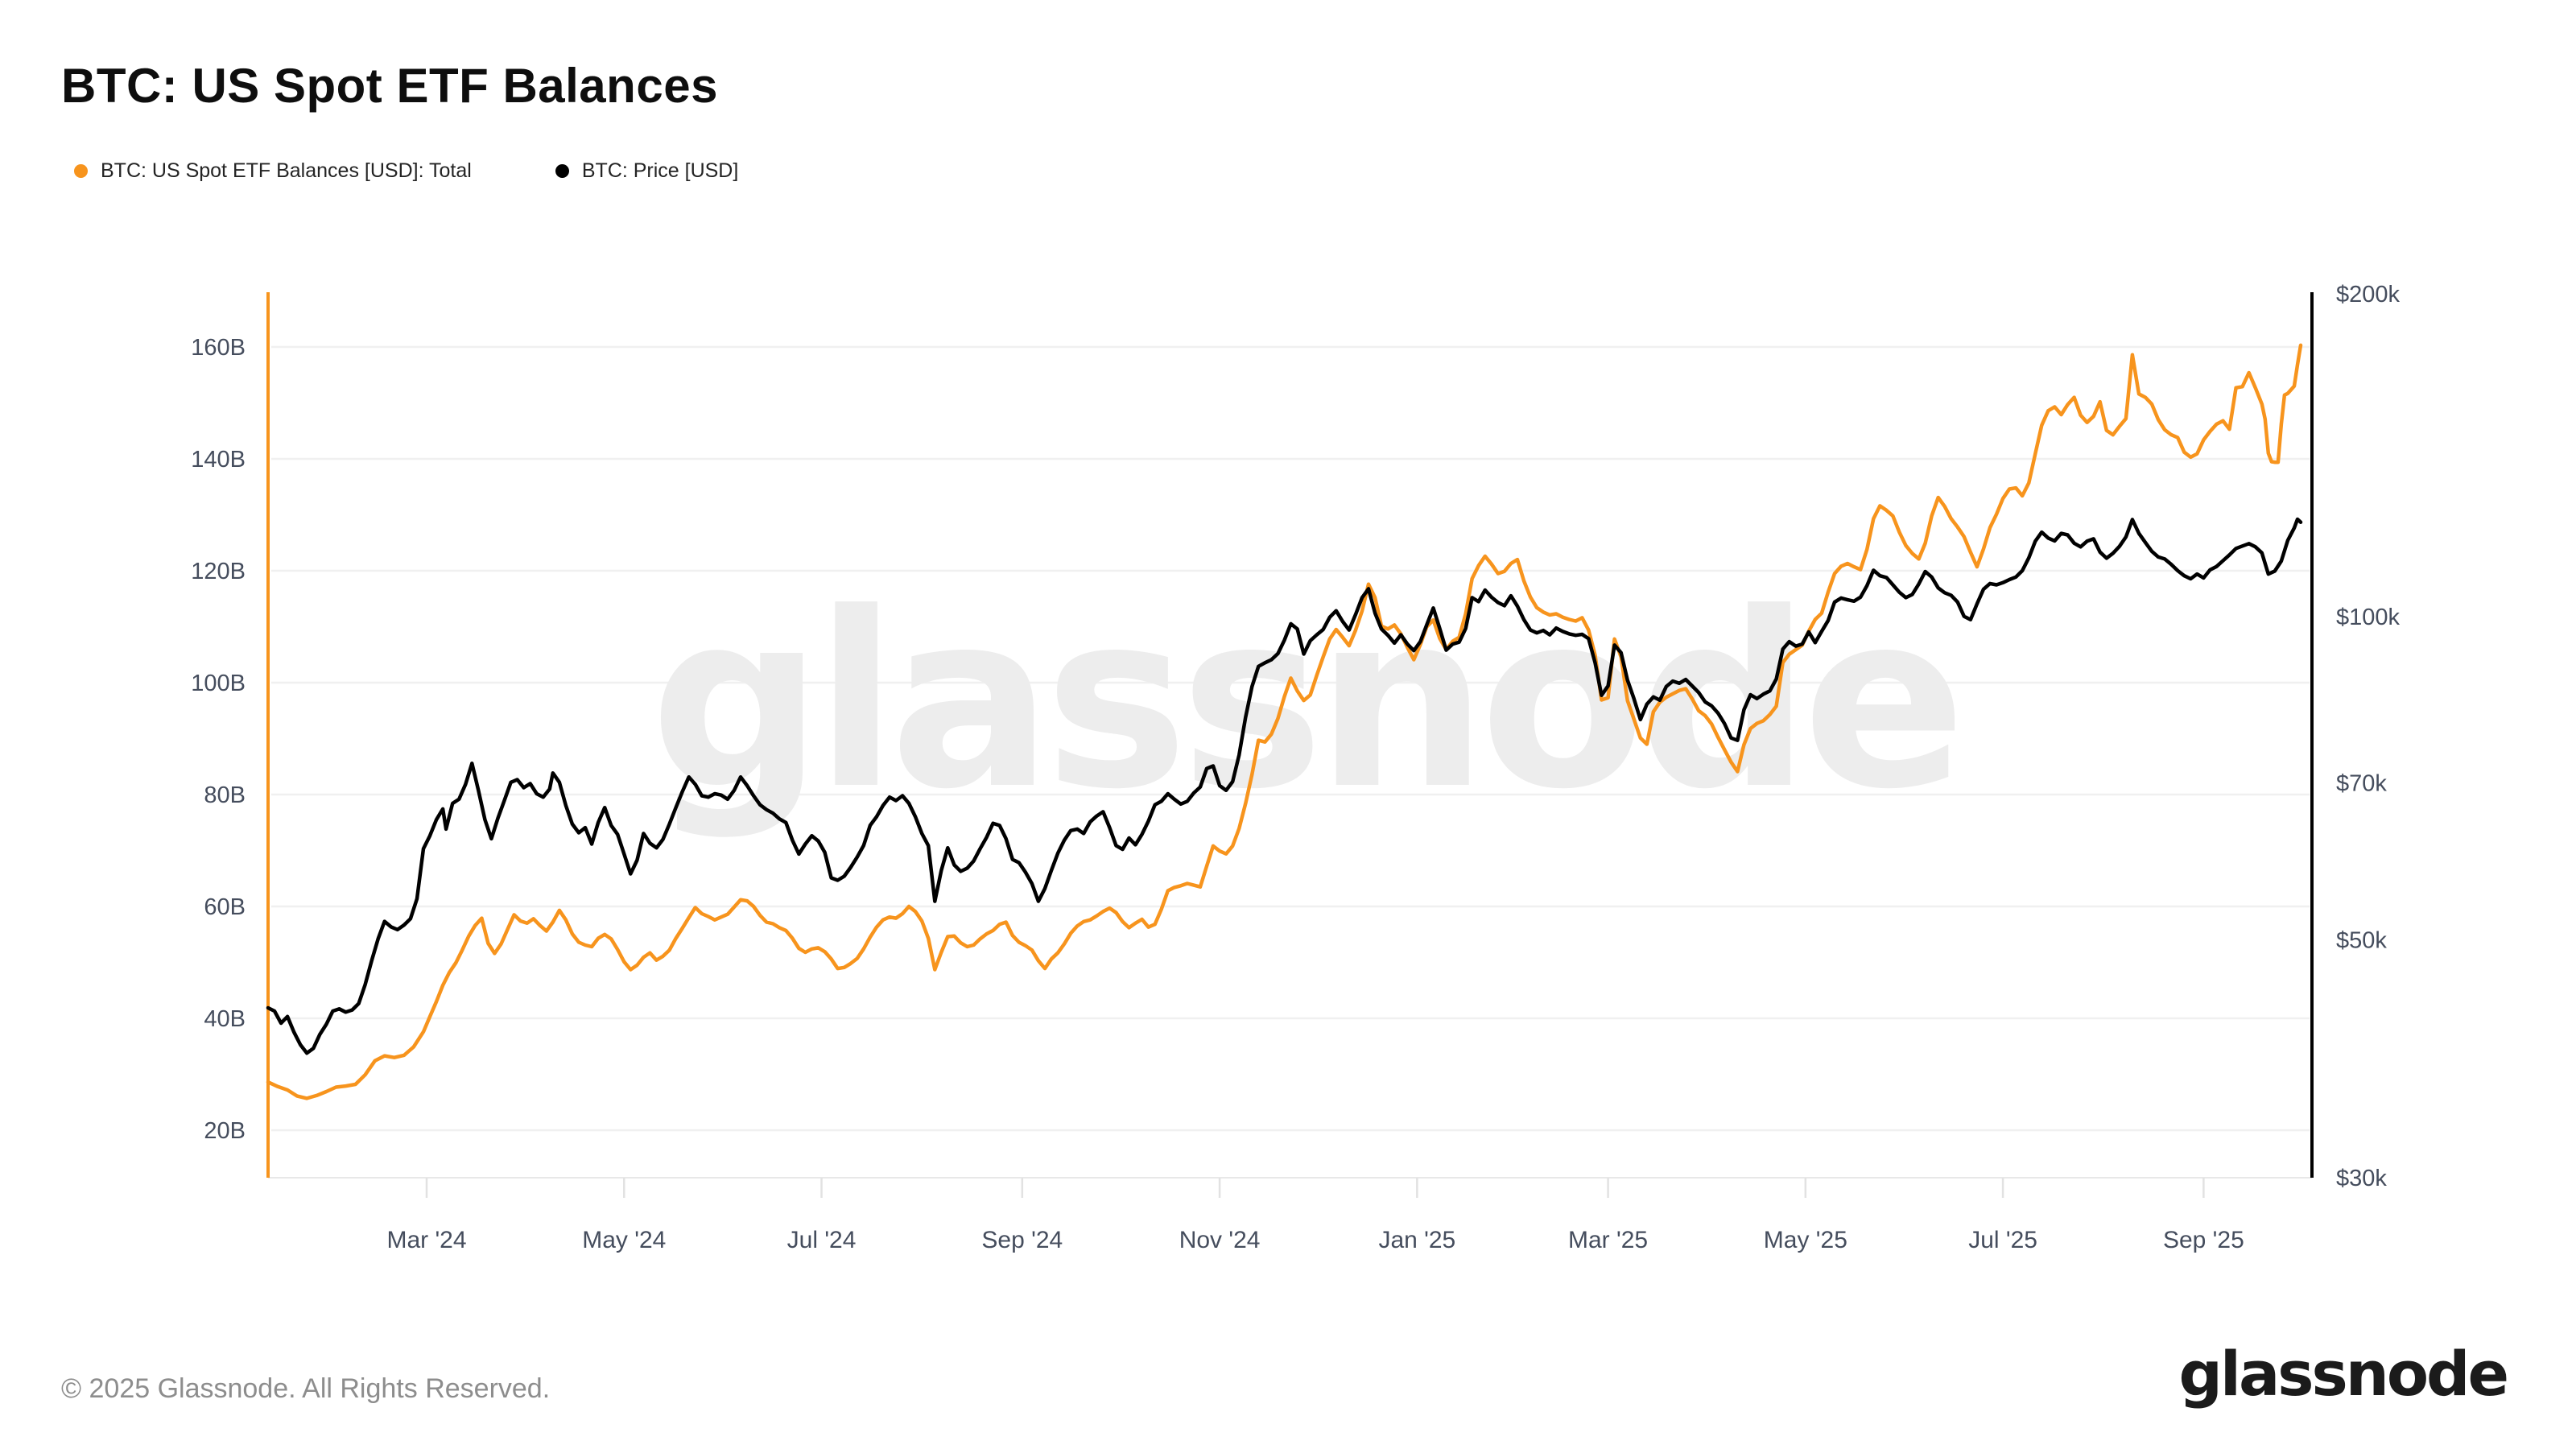 The height and width of the screenshot is (1449, 2576). Describe the element at coordinates (562, 171) in the screenshot. I see `legend-dot-black-icon` at that location.